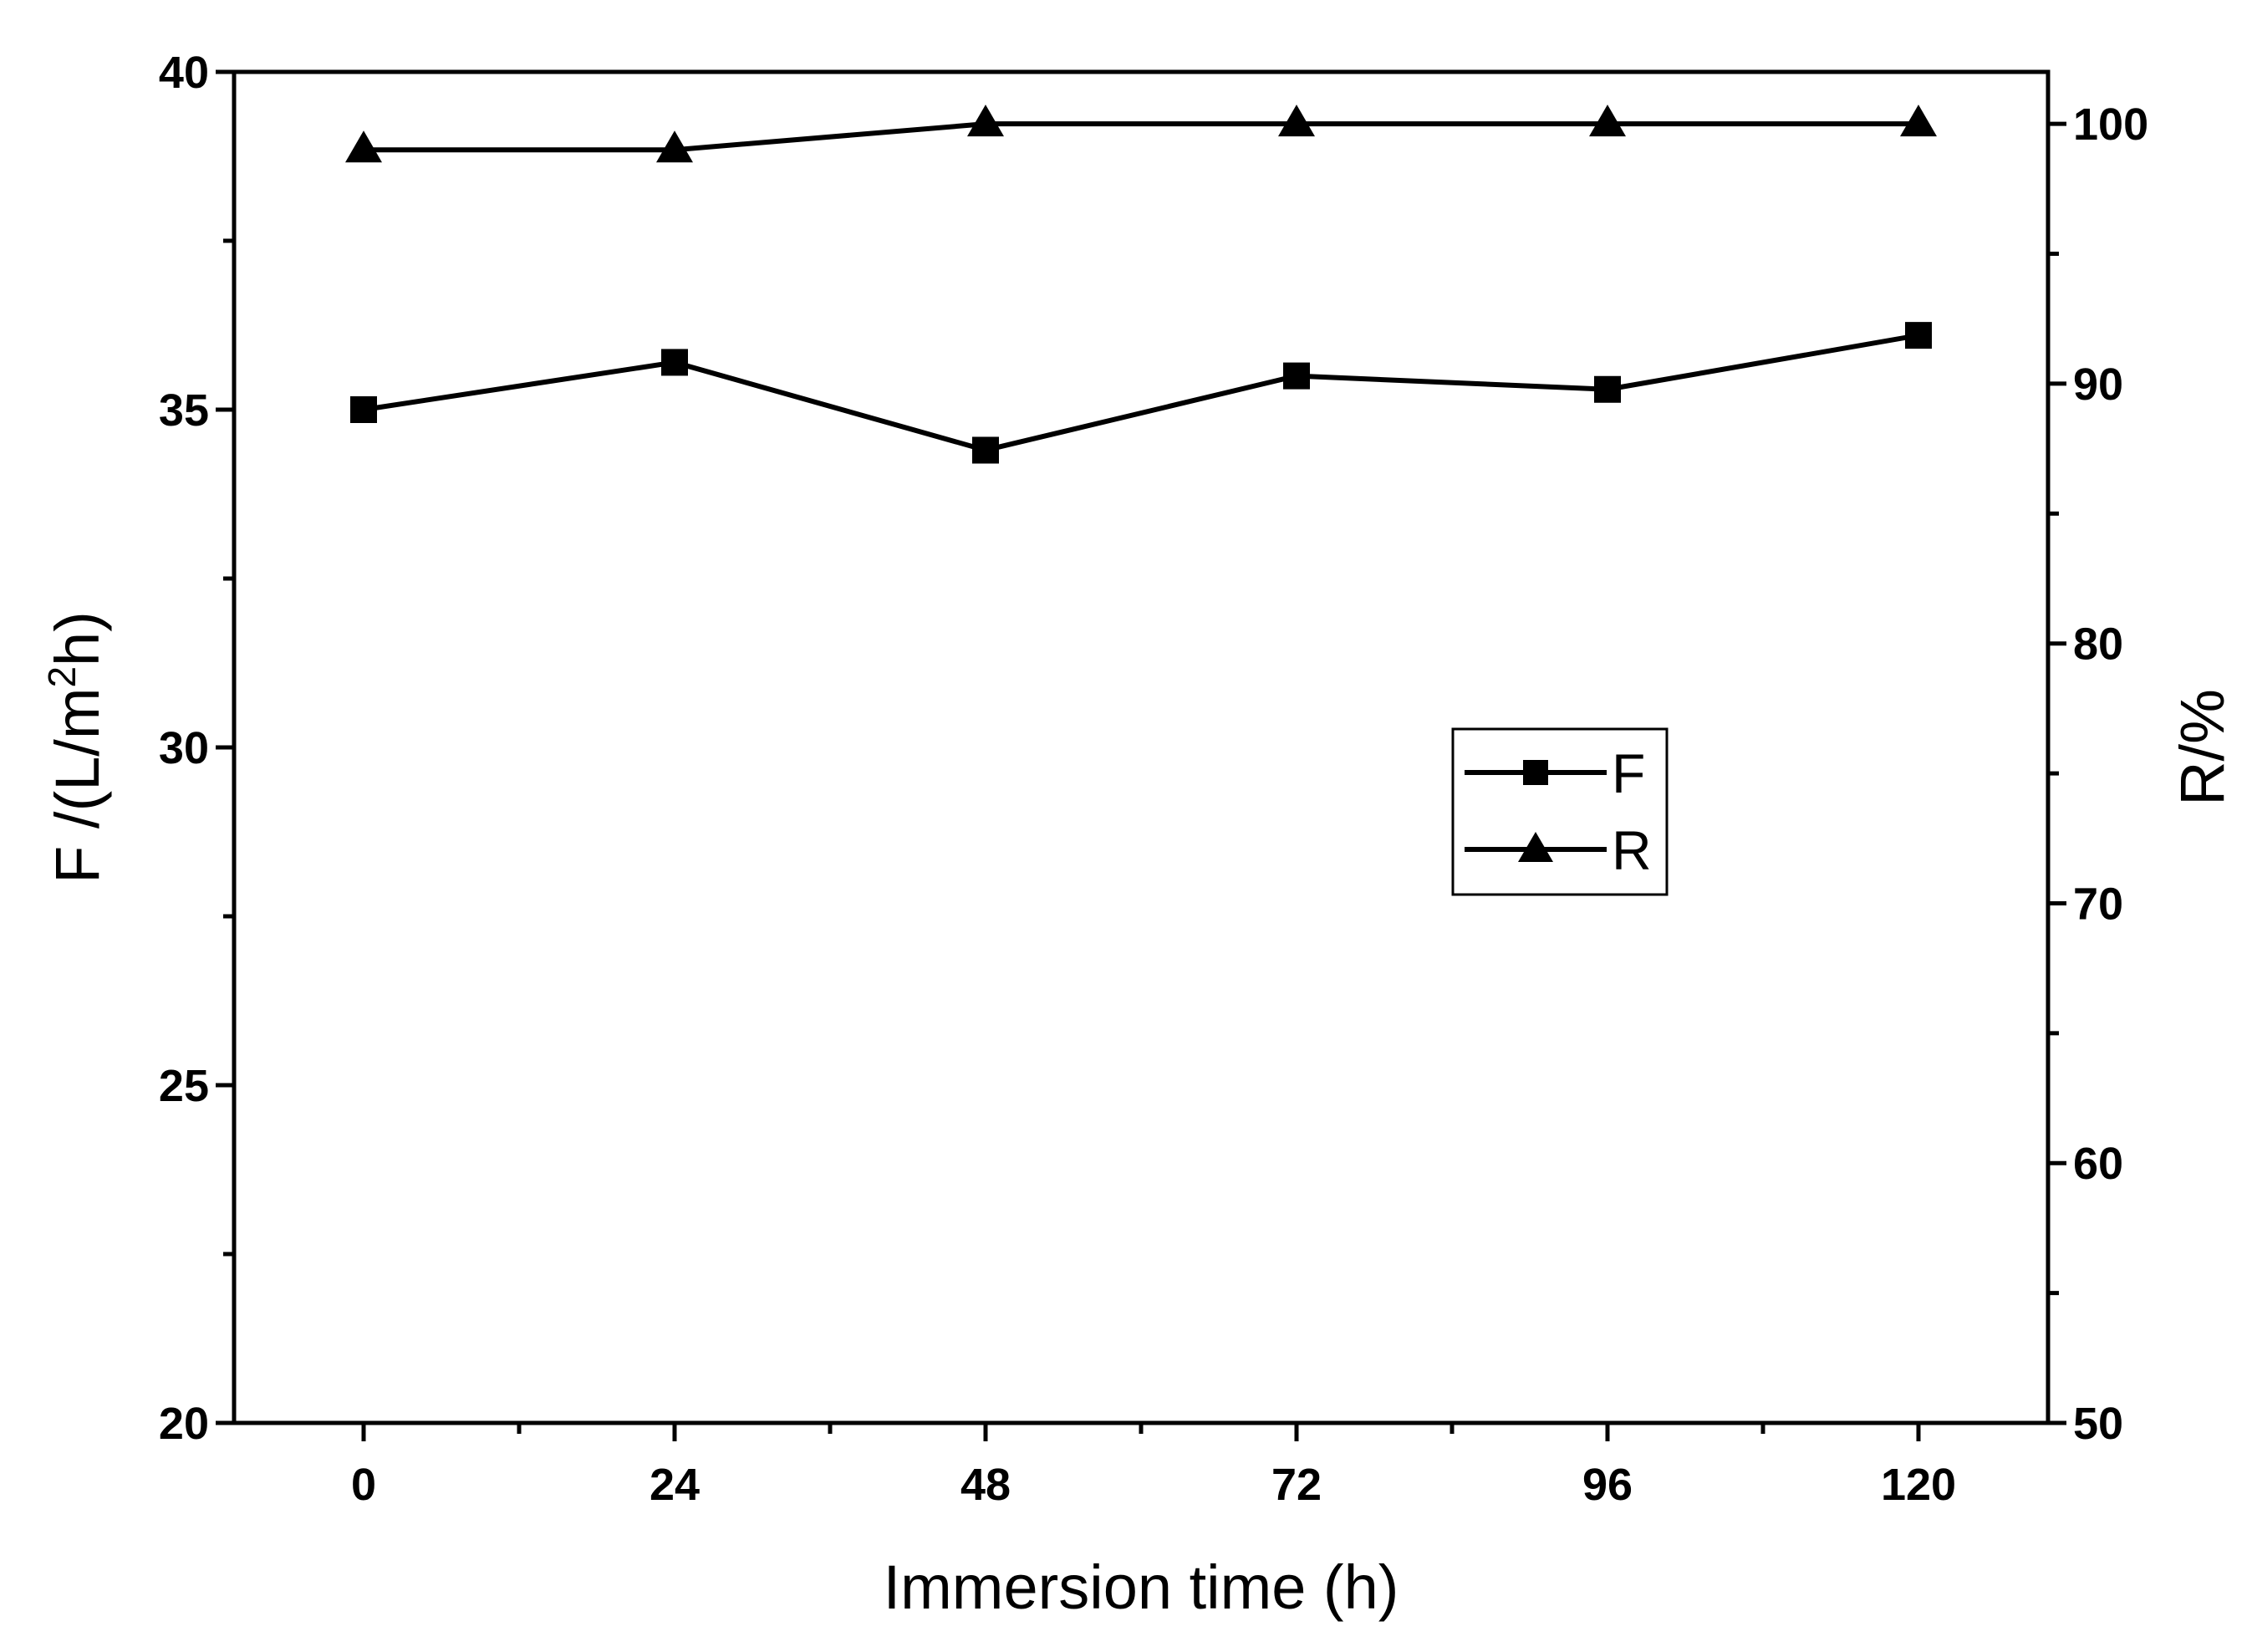 This screenshot has width=2252, height=1652. I want to click on legend-box, so click(1560, 811).